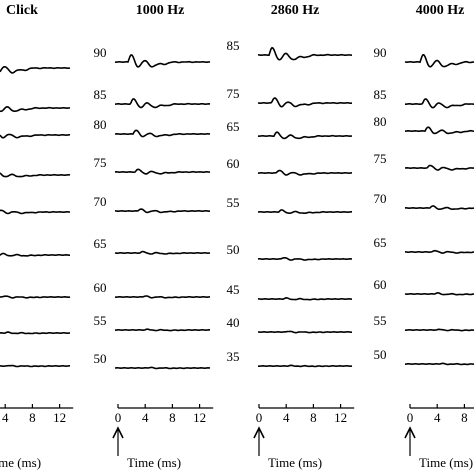  What do you see at coordinates (233, 322) in the screenshot?
I see `level-label: 40` at bounding box center [233, 322].